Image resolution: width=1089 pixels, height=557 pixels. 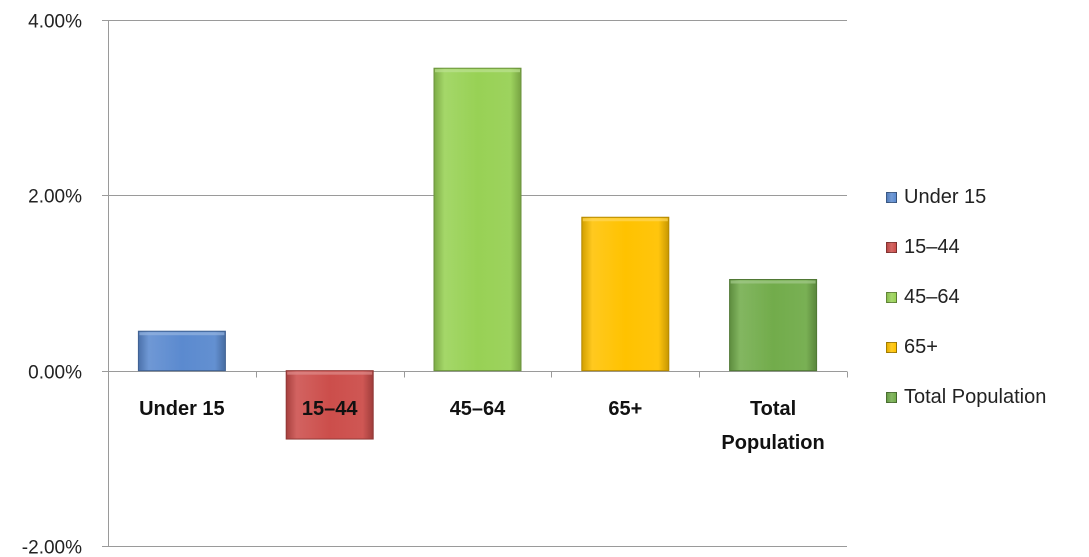 I want to click on x-tick-label-line: 45–64, so click(x=478, y=409).